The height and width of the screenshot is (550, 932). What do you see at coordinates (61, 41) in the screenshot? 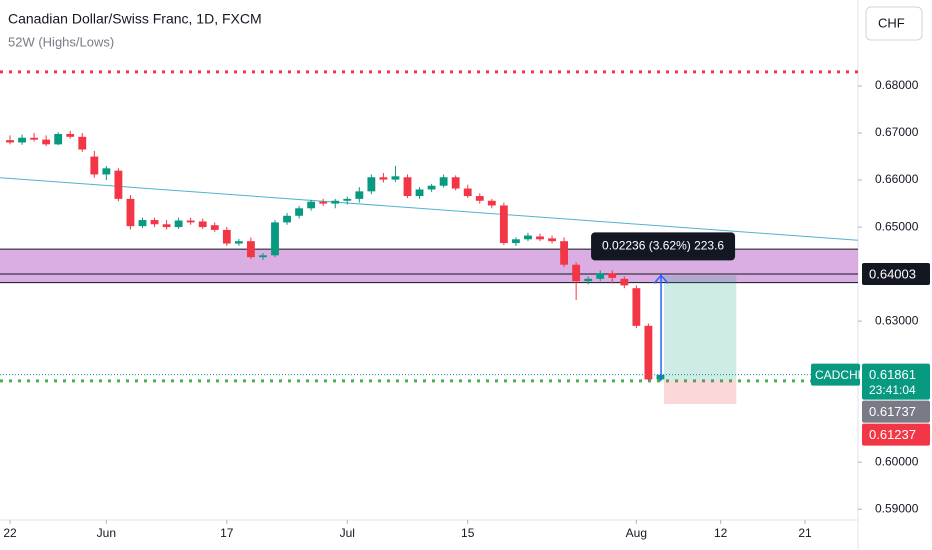
I see `chart-subtitle: 52W (Highs/Lows)` at bounding box center [61, 41].